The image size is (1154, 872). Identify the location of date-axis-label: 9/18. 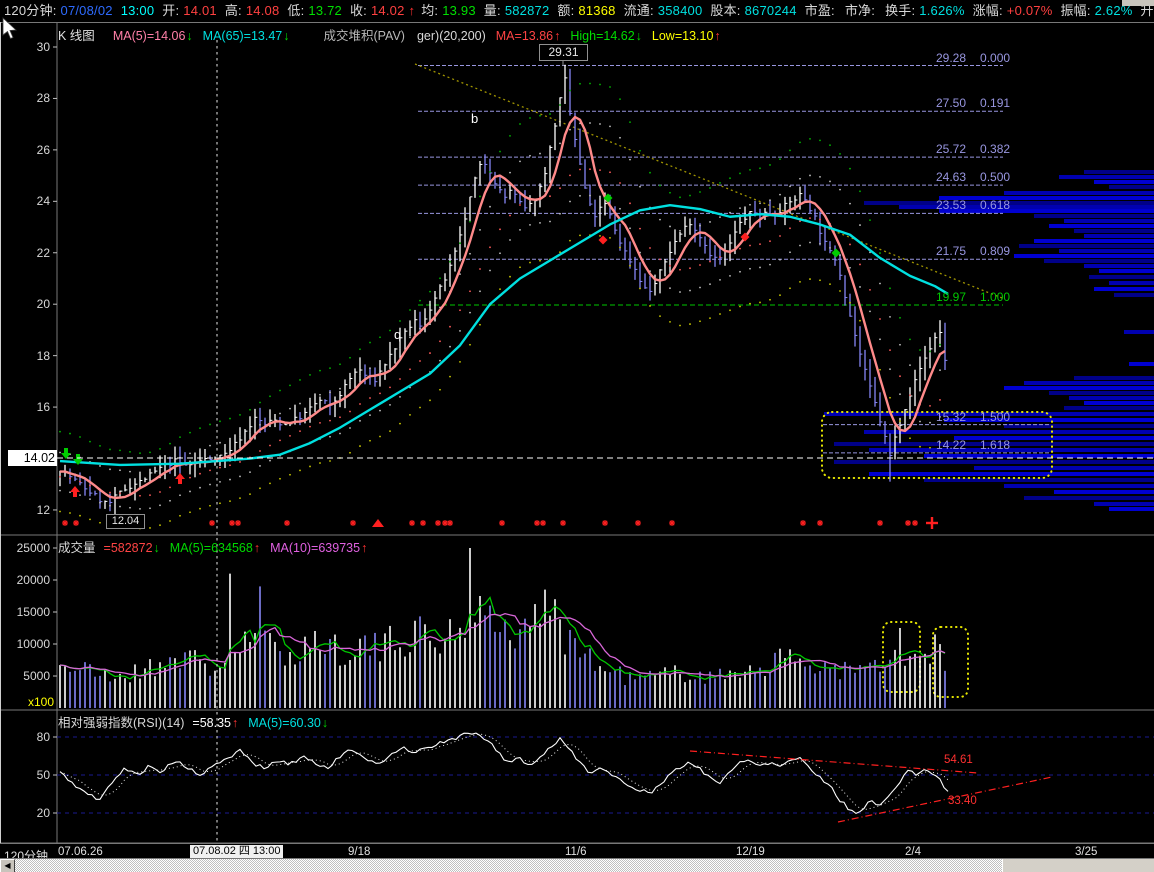
(359, 852).